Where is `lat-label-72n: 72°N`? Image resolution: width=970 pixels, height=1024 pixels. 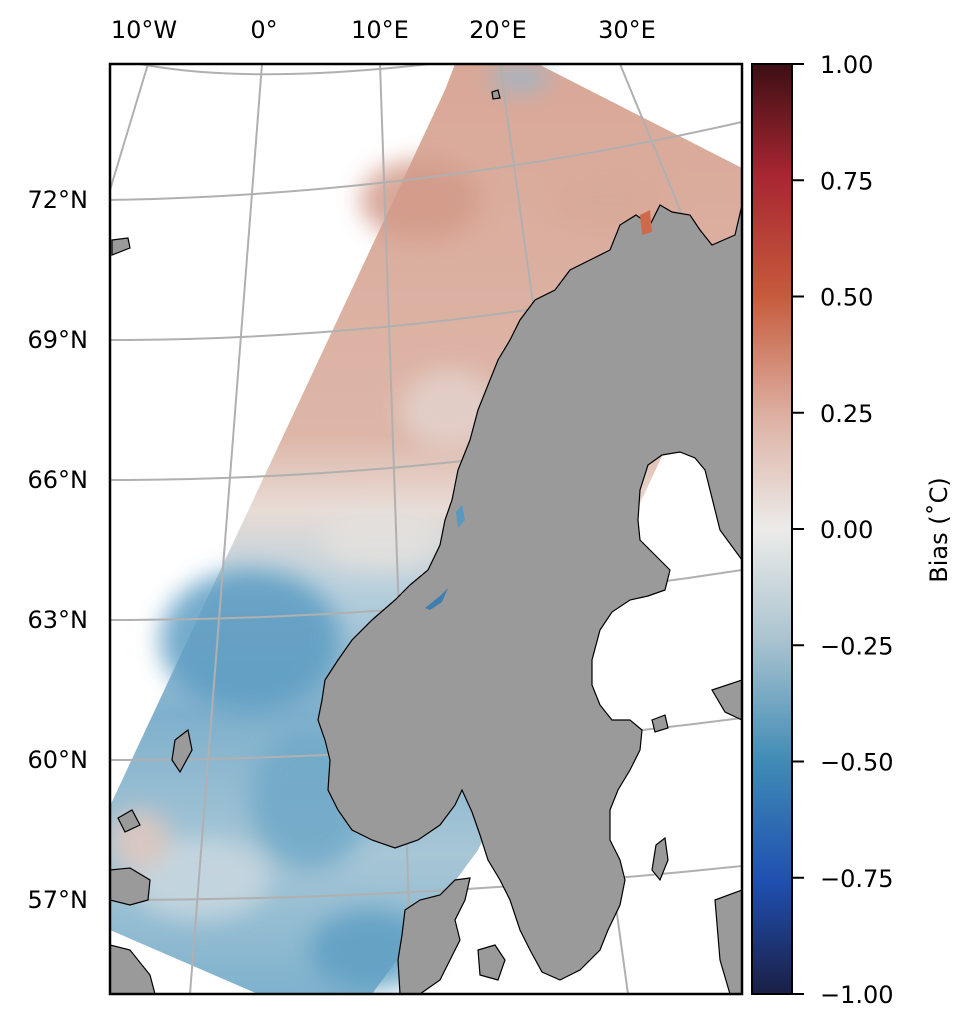 lat-label-72n: 72°N is located at coordinates (58, 200).